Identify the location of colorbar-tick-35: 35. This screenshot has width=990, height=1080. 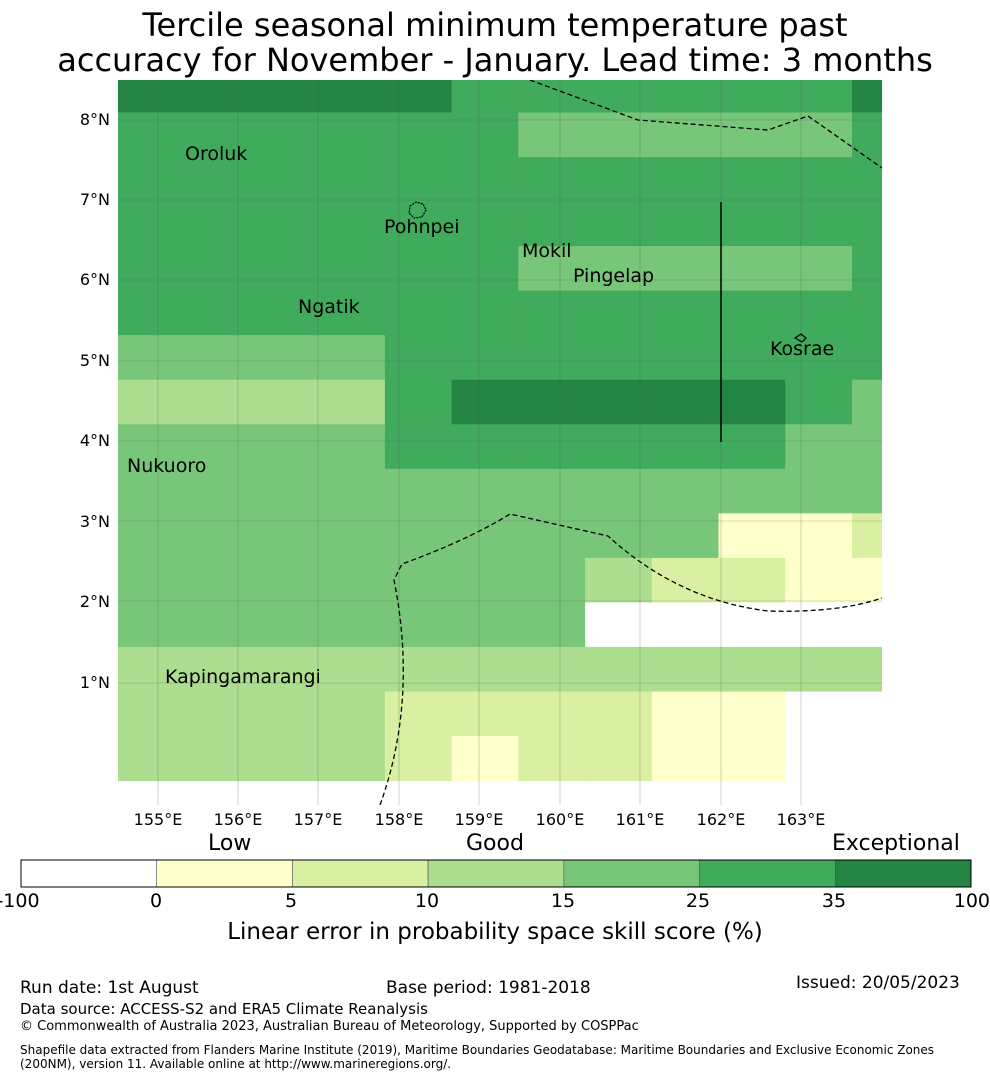
(834, 901).